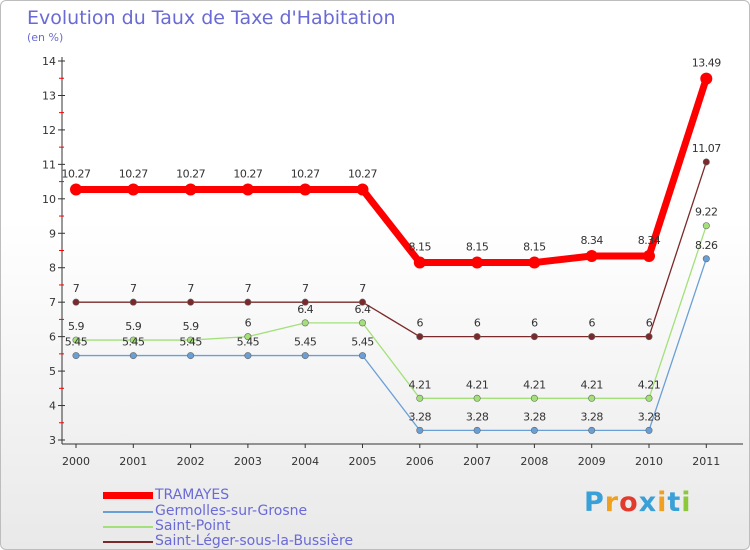 The height and width of the screenshot is (550, 750). What do you see at coordinates (52, 268) in the screenshot?
I see `y-tick-label: 8` at bounding box center [52, 268].